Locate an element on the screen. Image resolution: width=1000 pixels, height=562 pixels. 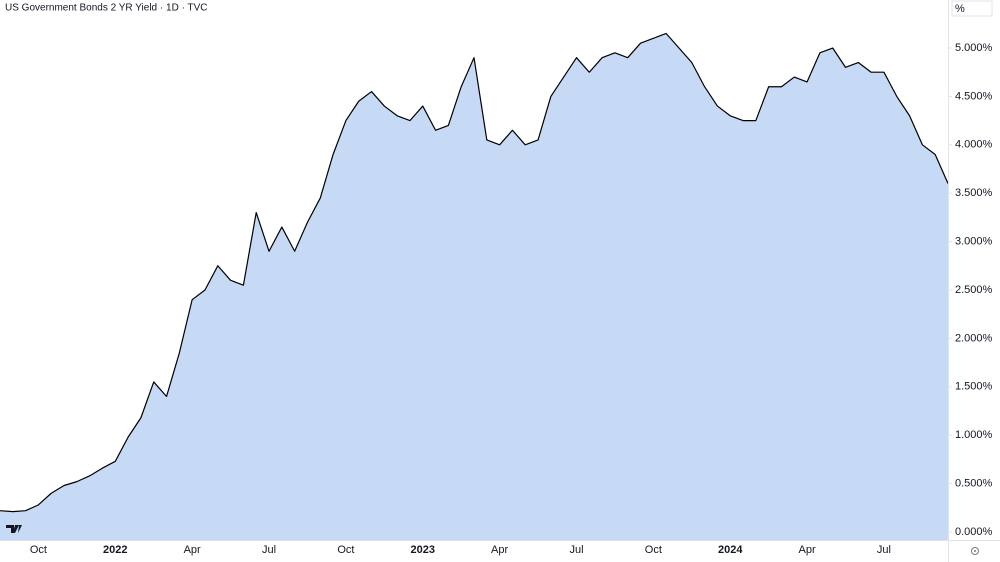
y-tick-label: 2.500% is located at coordinates (974, 290).